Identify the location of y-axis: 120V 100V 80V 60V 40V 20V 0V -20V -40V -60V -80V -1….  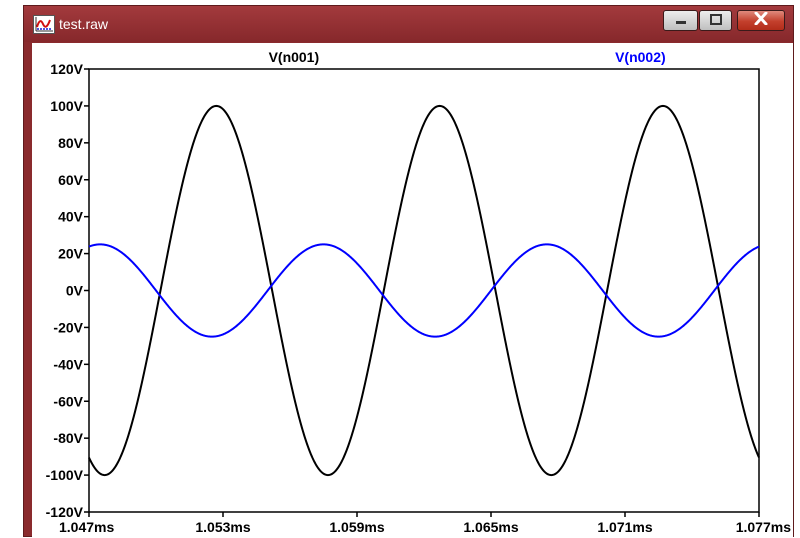
(67, 290).